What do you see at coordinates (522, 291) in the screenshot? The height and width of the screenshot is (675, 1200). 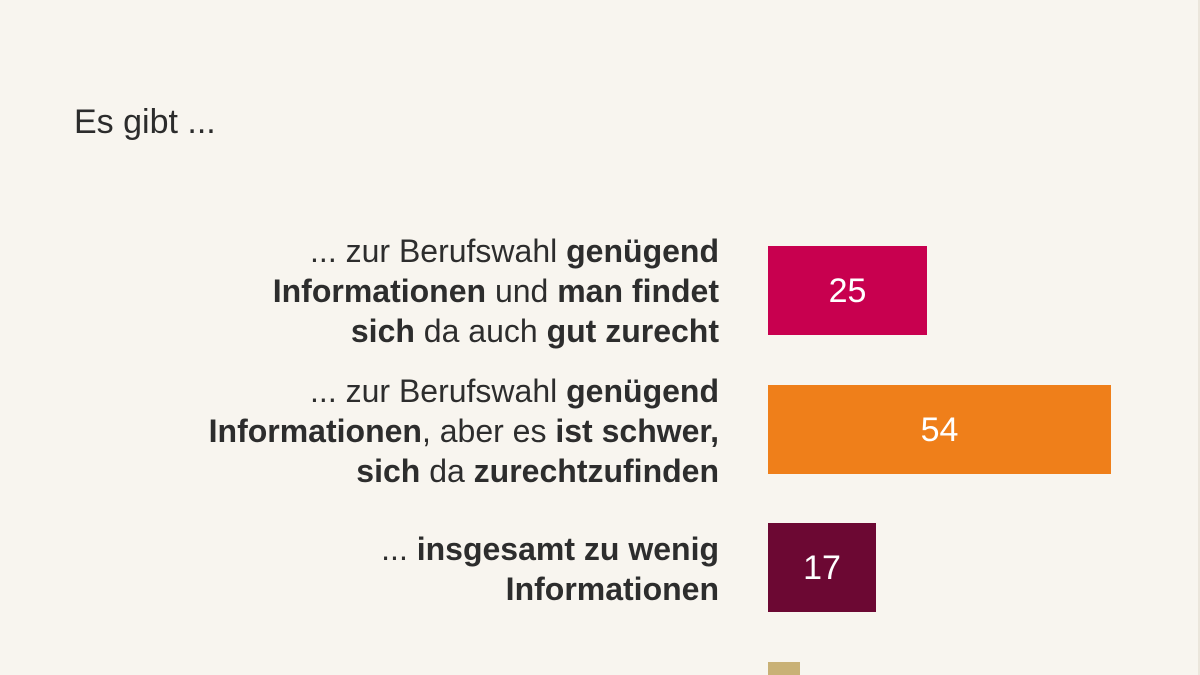 I see `category-label-part: und` at bounding box center [522, 291].